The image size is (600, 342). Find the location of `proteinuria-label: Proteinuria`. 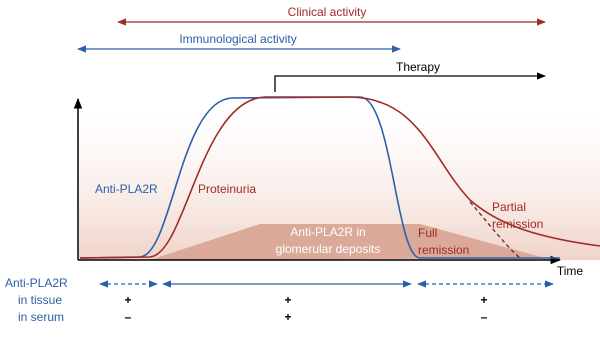

proteinuria-label: Proteinuria is located at coordinates (227, 189).